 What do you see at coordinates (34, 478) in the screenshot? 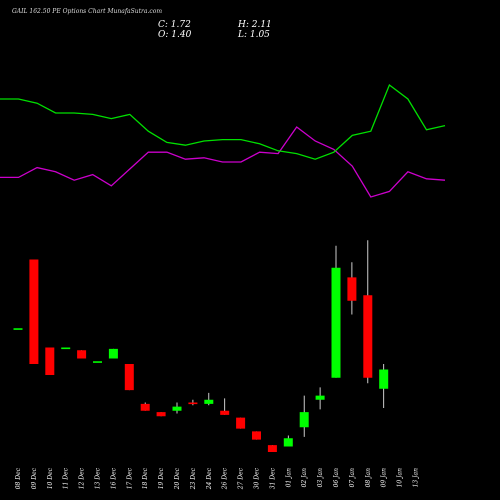
I see `x-tick-label: 09 Dec` at bounding box center [34, 478].